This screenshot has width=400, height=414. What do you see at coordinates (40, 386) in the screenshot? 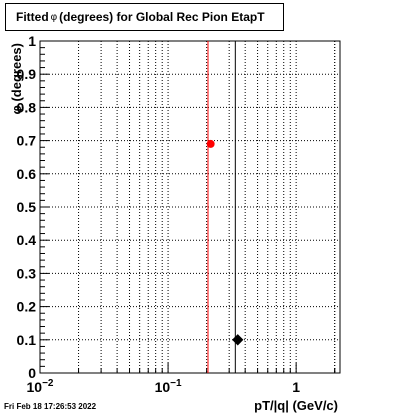
I see `x-tick-label: 10⁻²` at bounding box center [40, 386].